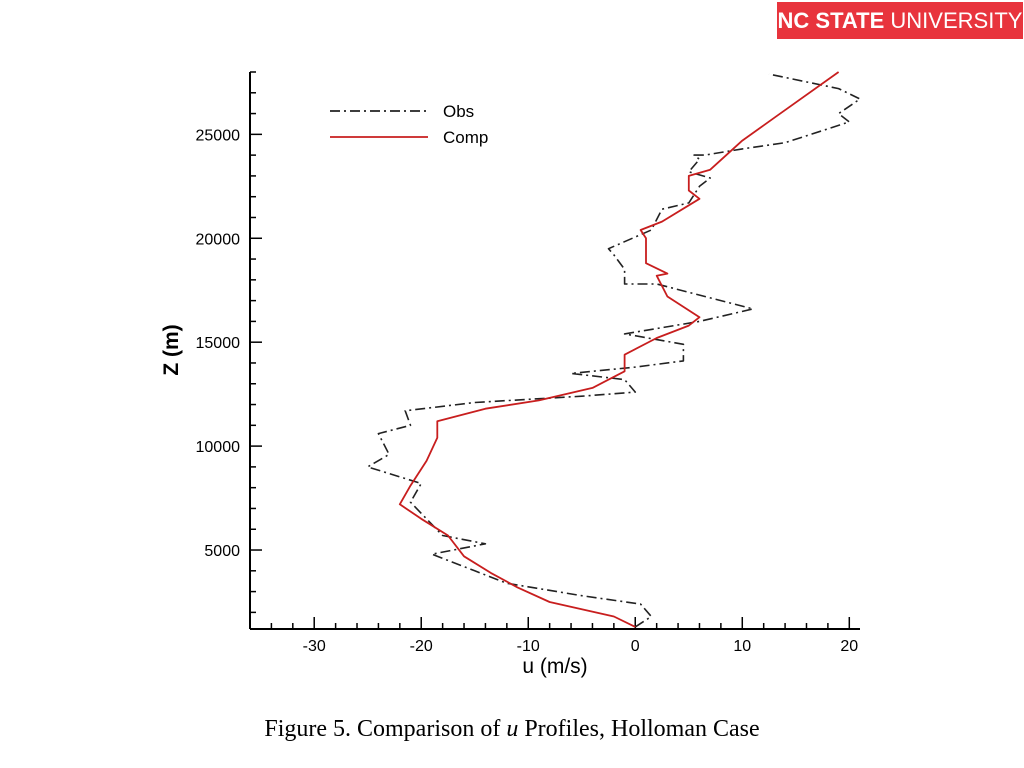 Image resolution: width=1024 pixels, height=768 pixels. I want to click on caption-suffix: Profiles, Holloman Case, so click(639, 729).